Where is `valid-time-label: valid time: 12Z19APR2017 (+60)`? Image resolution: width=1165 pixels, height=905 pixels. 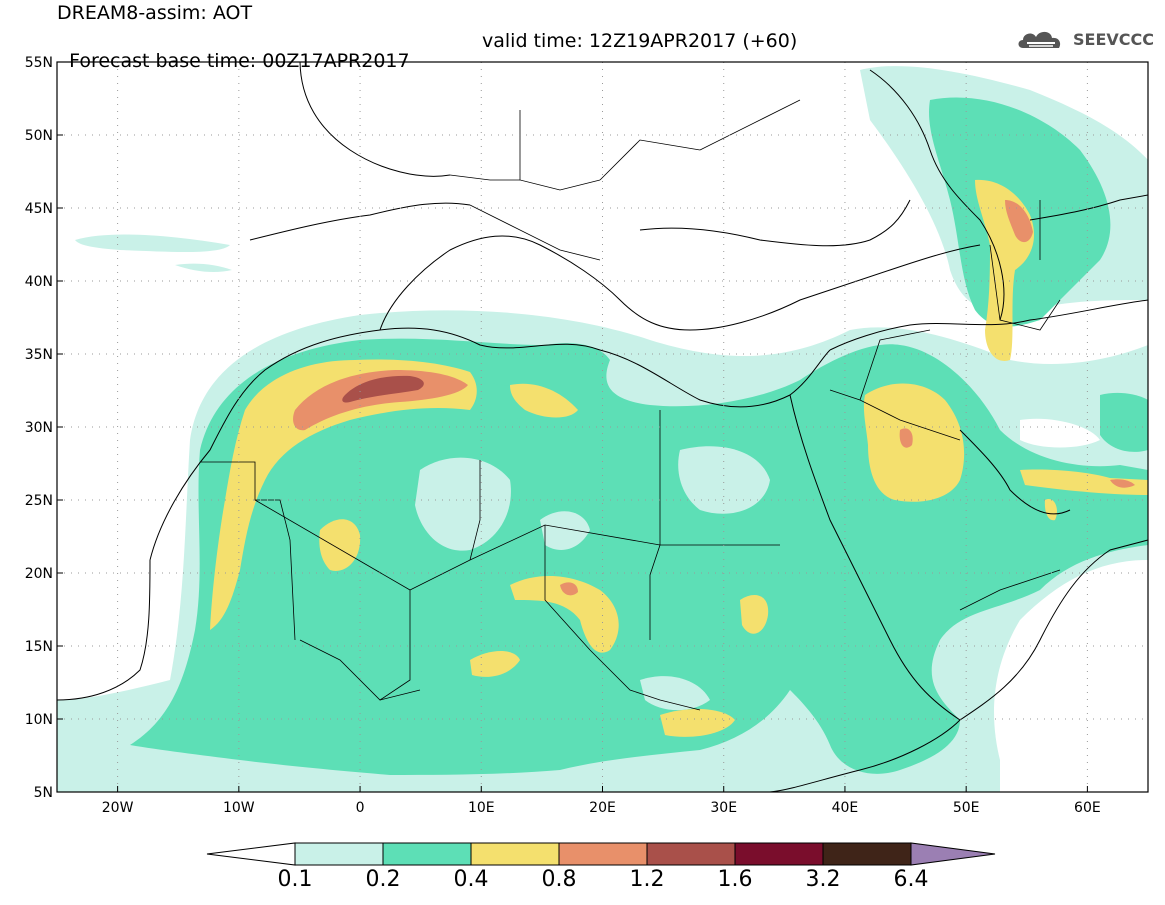 valid-time-label: valid time: 12Z19APR2017 (+60) is located at coordinates (640, 41).